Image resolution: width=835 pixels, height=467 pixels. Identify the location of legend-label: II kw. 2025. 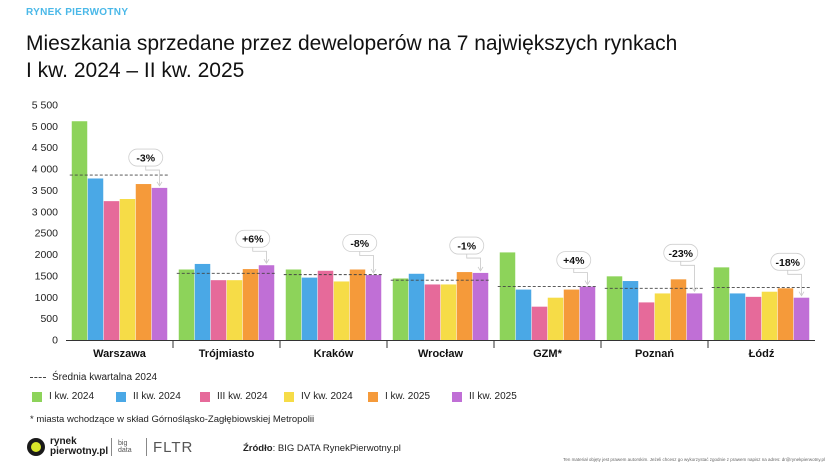
(493, 396).